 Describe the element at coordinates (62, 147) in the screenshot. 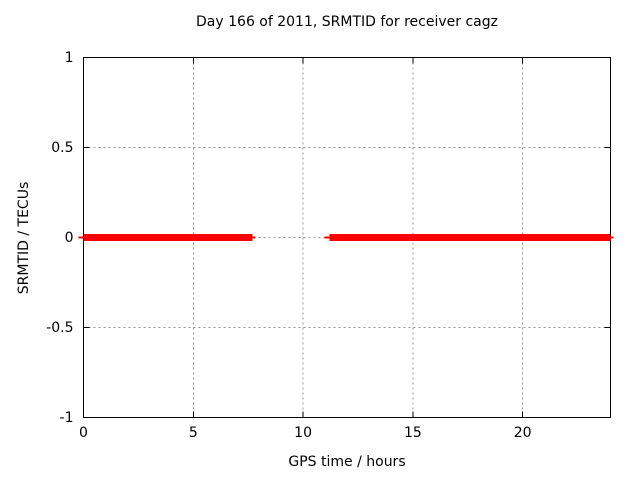

I see `y-tick-label: 0.5` at that location.